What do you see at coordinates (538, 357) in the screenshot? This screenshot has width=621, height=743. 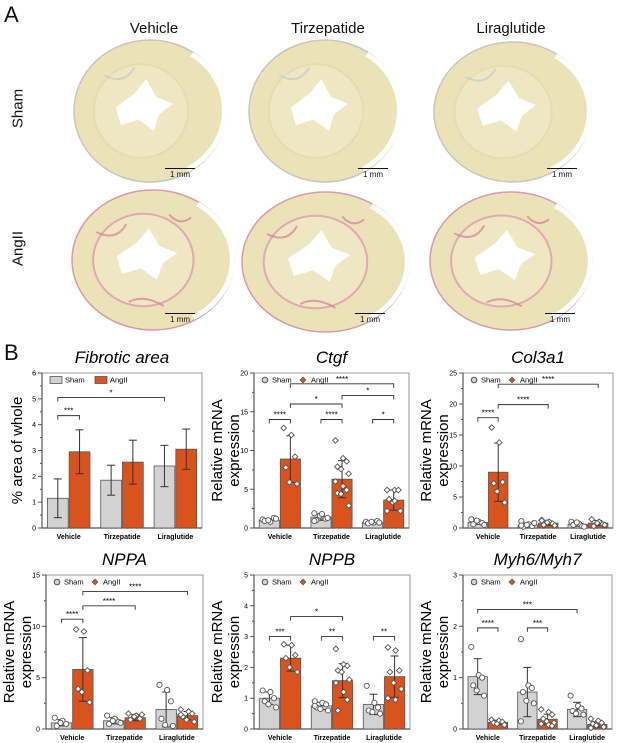 I see `chart-title: Col3a1` at bounding box center [538, 357].